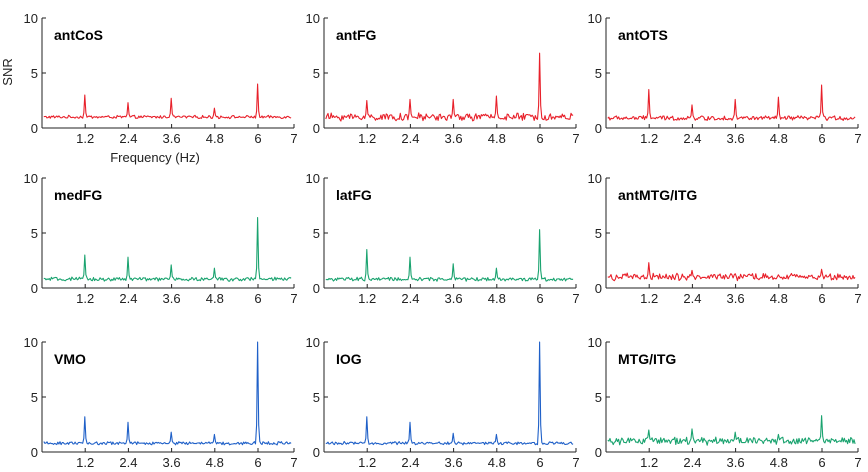 The image size is (868, 472). I want to click on panel-title: medFG, so click(78, 195).